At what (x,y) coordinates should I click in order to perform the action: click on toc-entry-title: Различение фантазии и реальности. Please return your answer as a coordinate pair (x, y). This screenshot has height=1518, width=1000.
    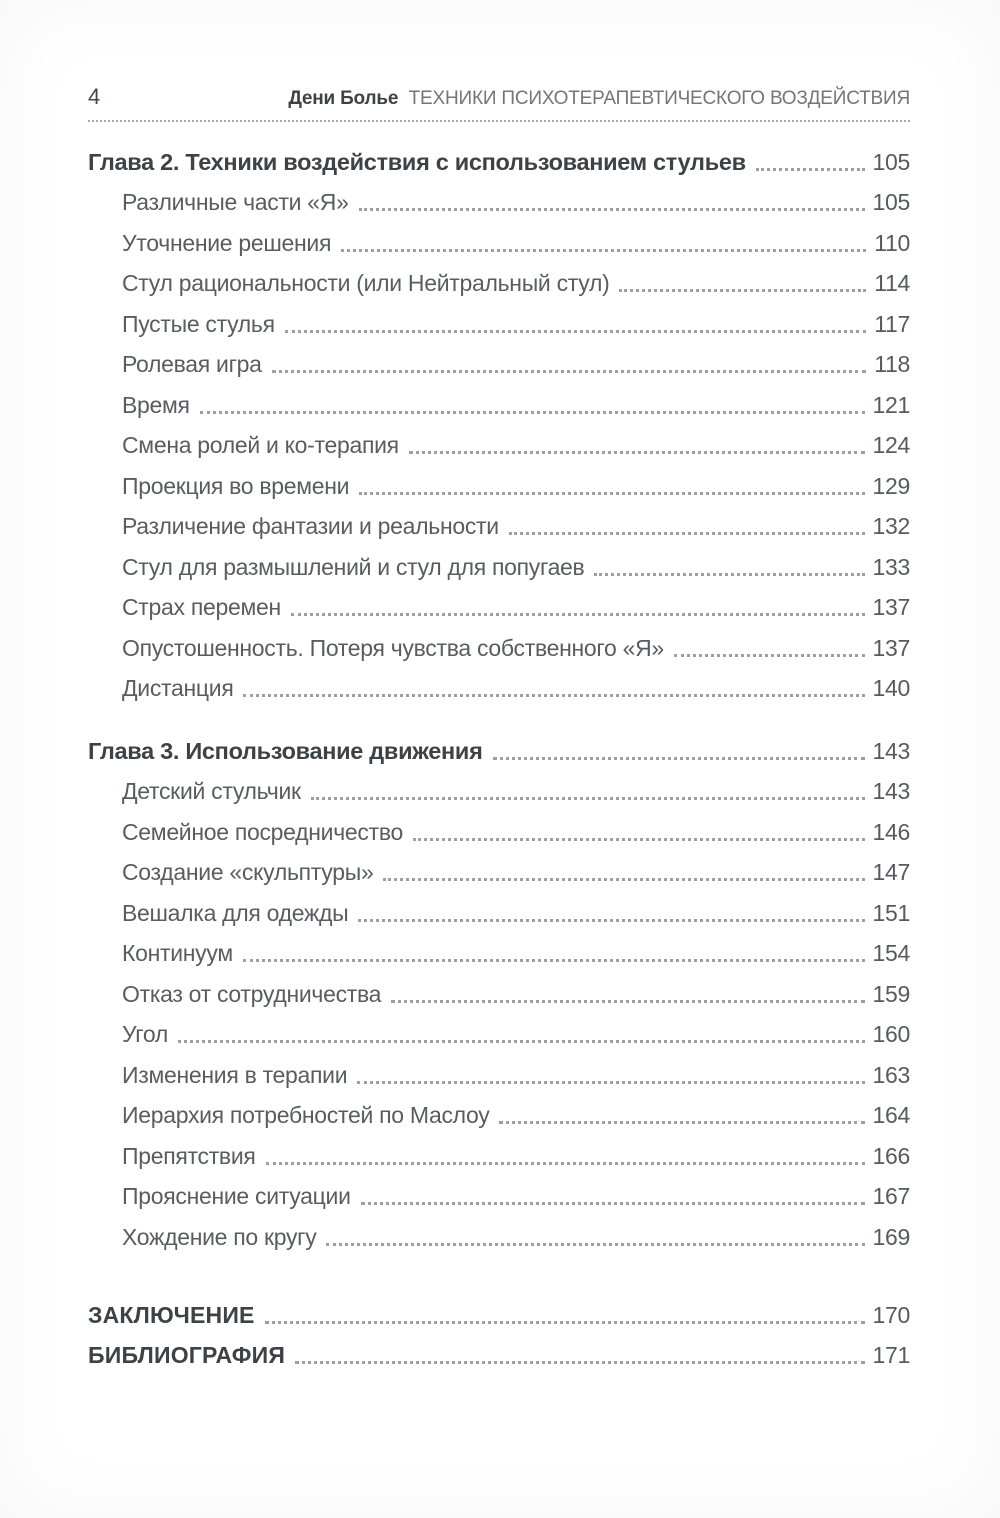
    Looking at the image, I should click on (310, 526).